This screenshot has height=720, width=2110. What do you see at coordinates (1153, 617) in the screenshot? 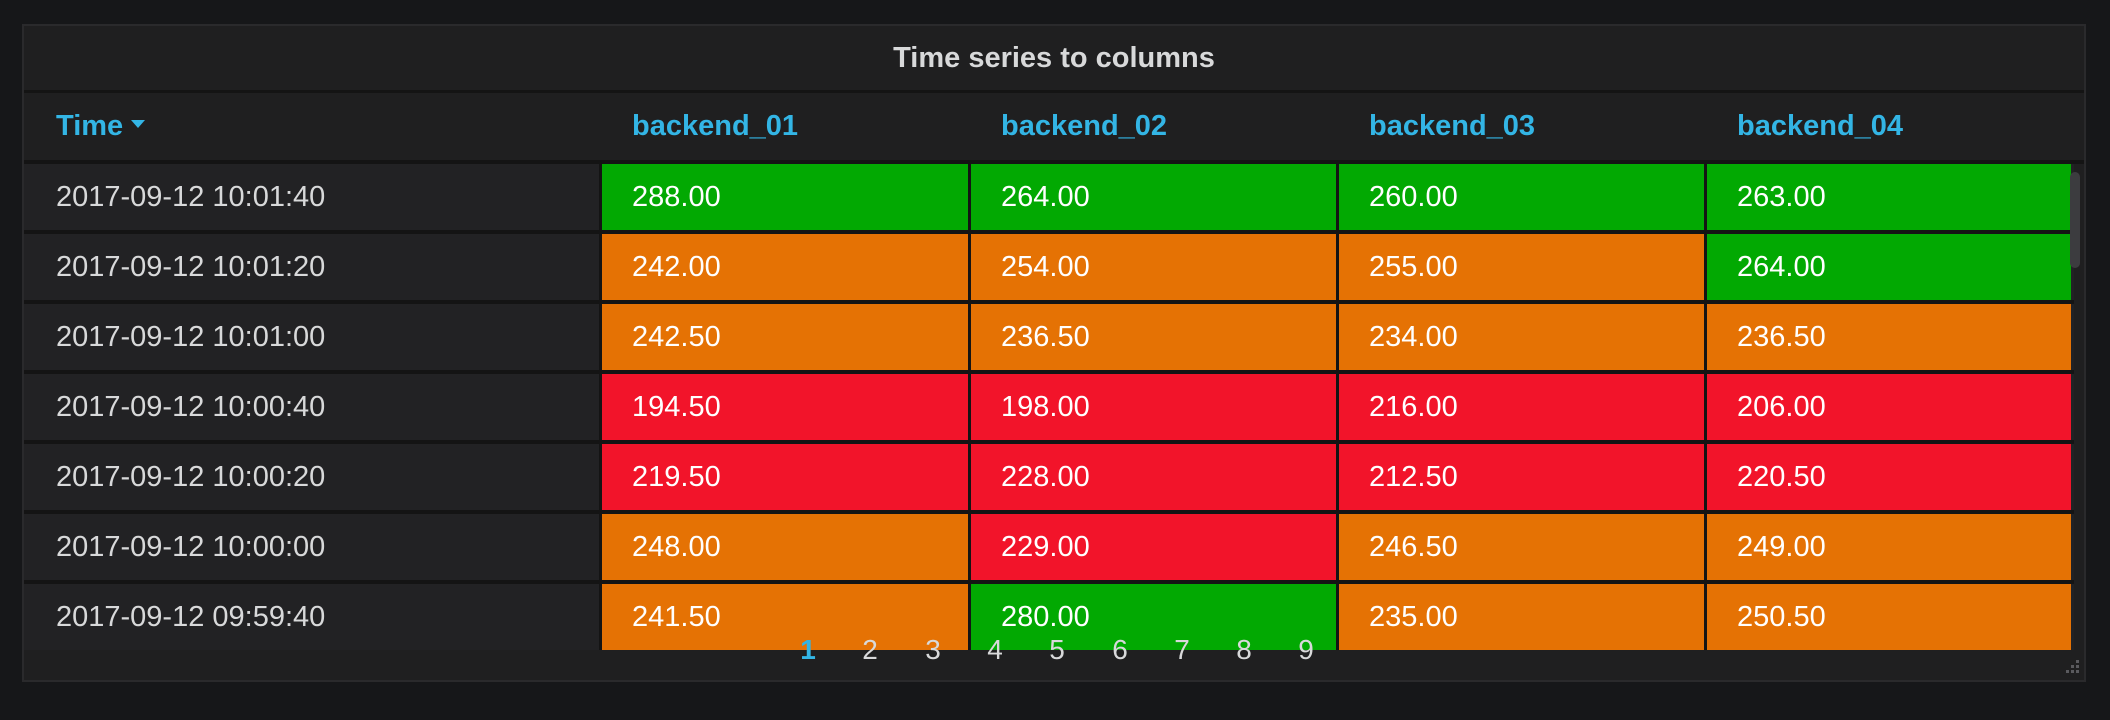
I see `cell-backend-02: 280.00` at bounding box center [1153, 617].